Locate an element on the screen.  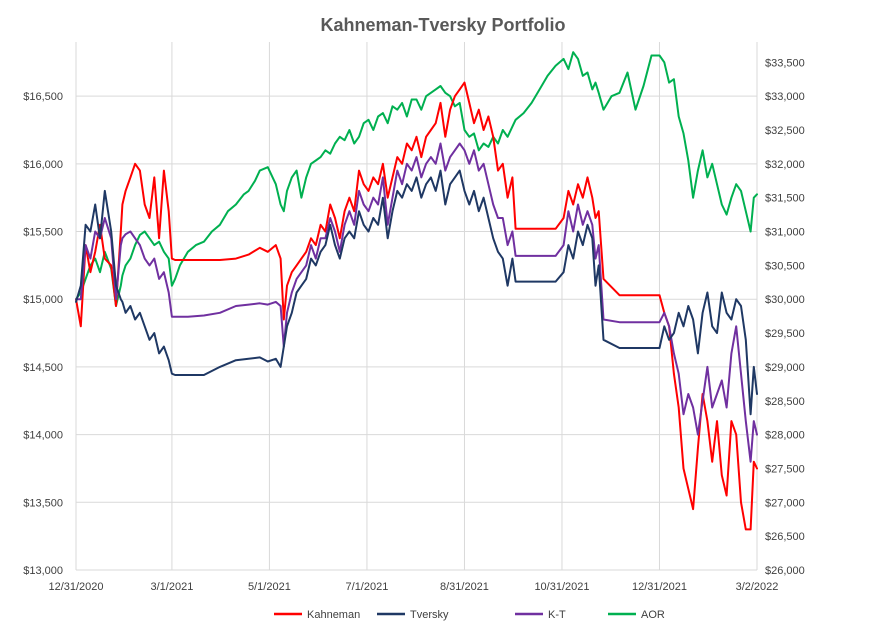
right-tick-label: $29,000 is located at coordinates (785, 368).